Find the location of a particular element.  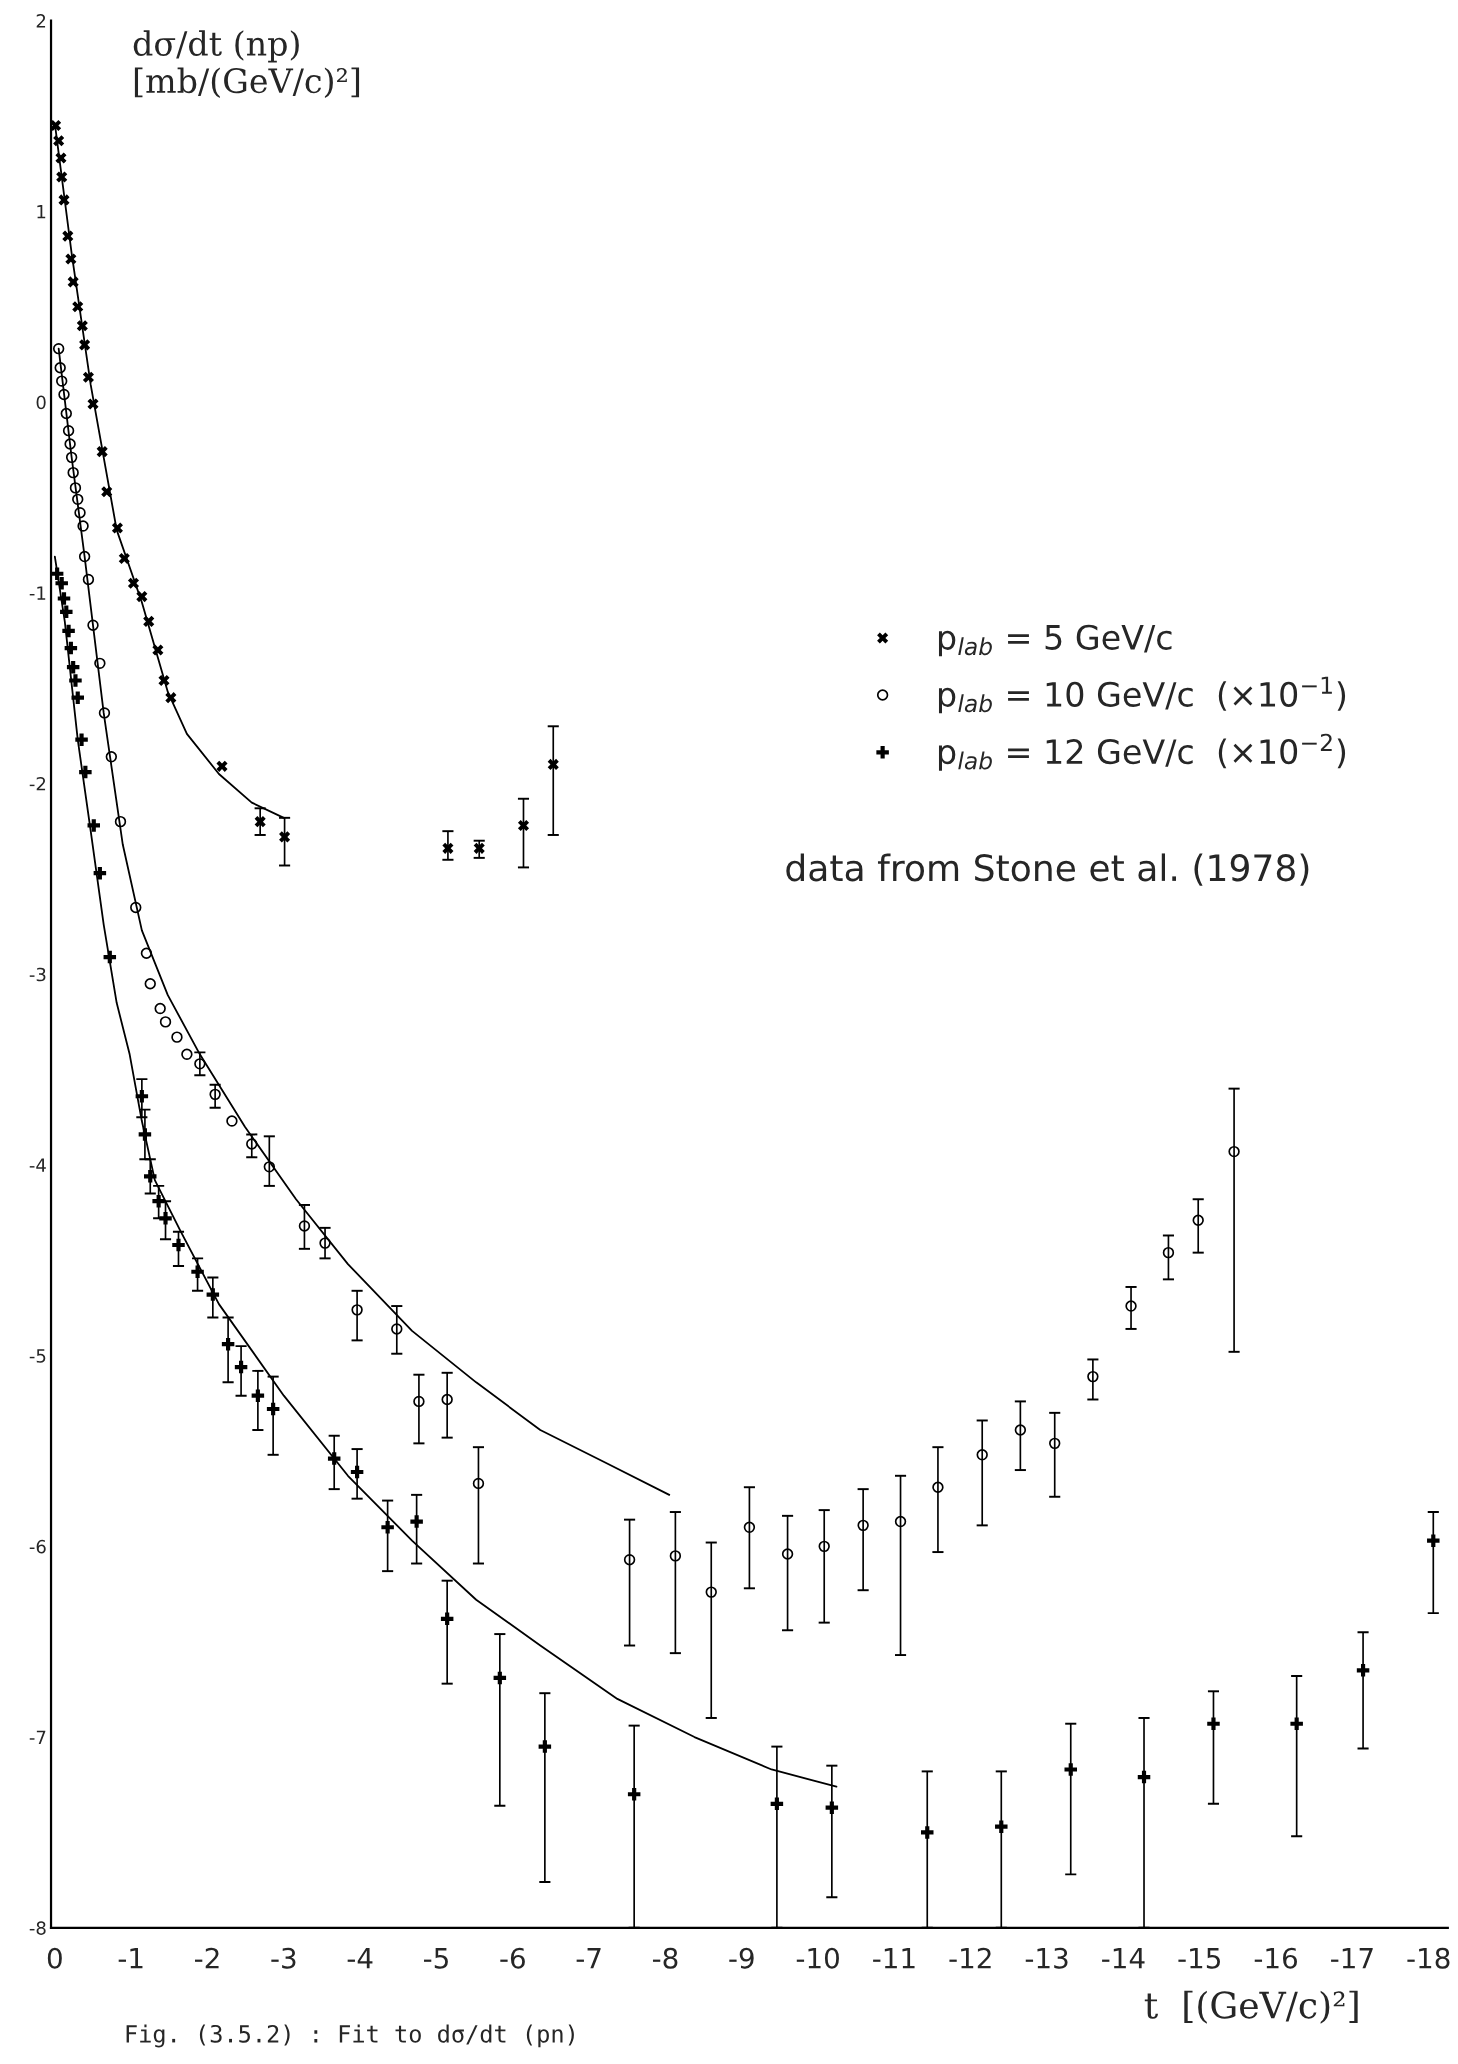

y-tick-label: -4 is located at coordinates (37, 1165).